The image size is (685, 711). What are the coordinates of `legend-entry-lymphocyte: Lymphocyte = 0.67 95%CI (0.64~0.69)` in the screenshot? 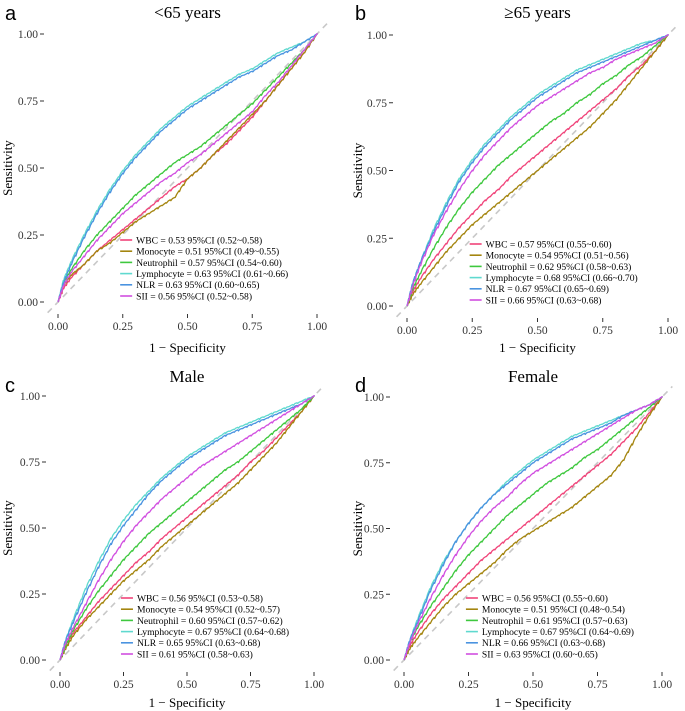 It's located at (558, 632).